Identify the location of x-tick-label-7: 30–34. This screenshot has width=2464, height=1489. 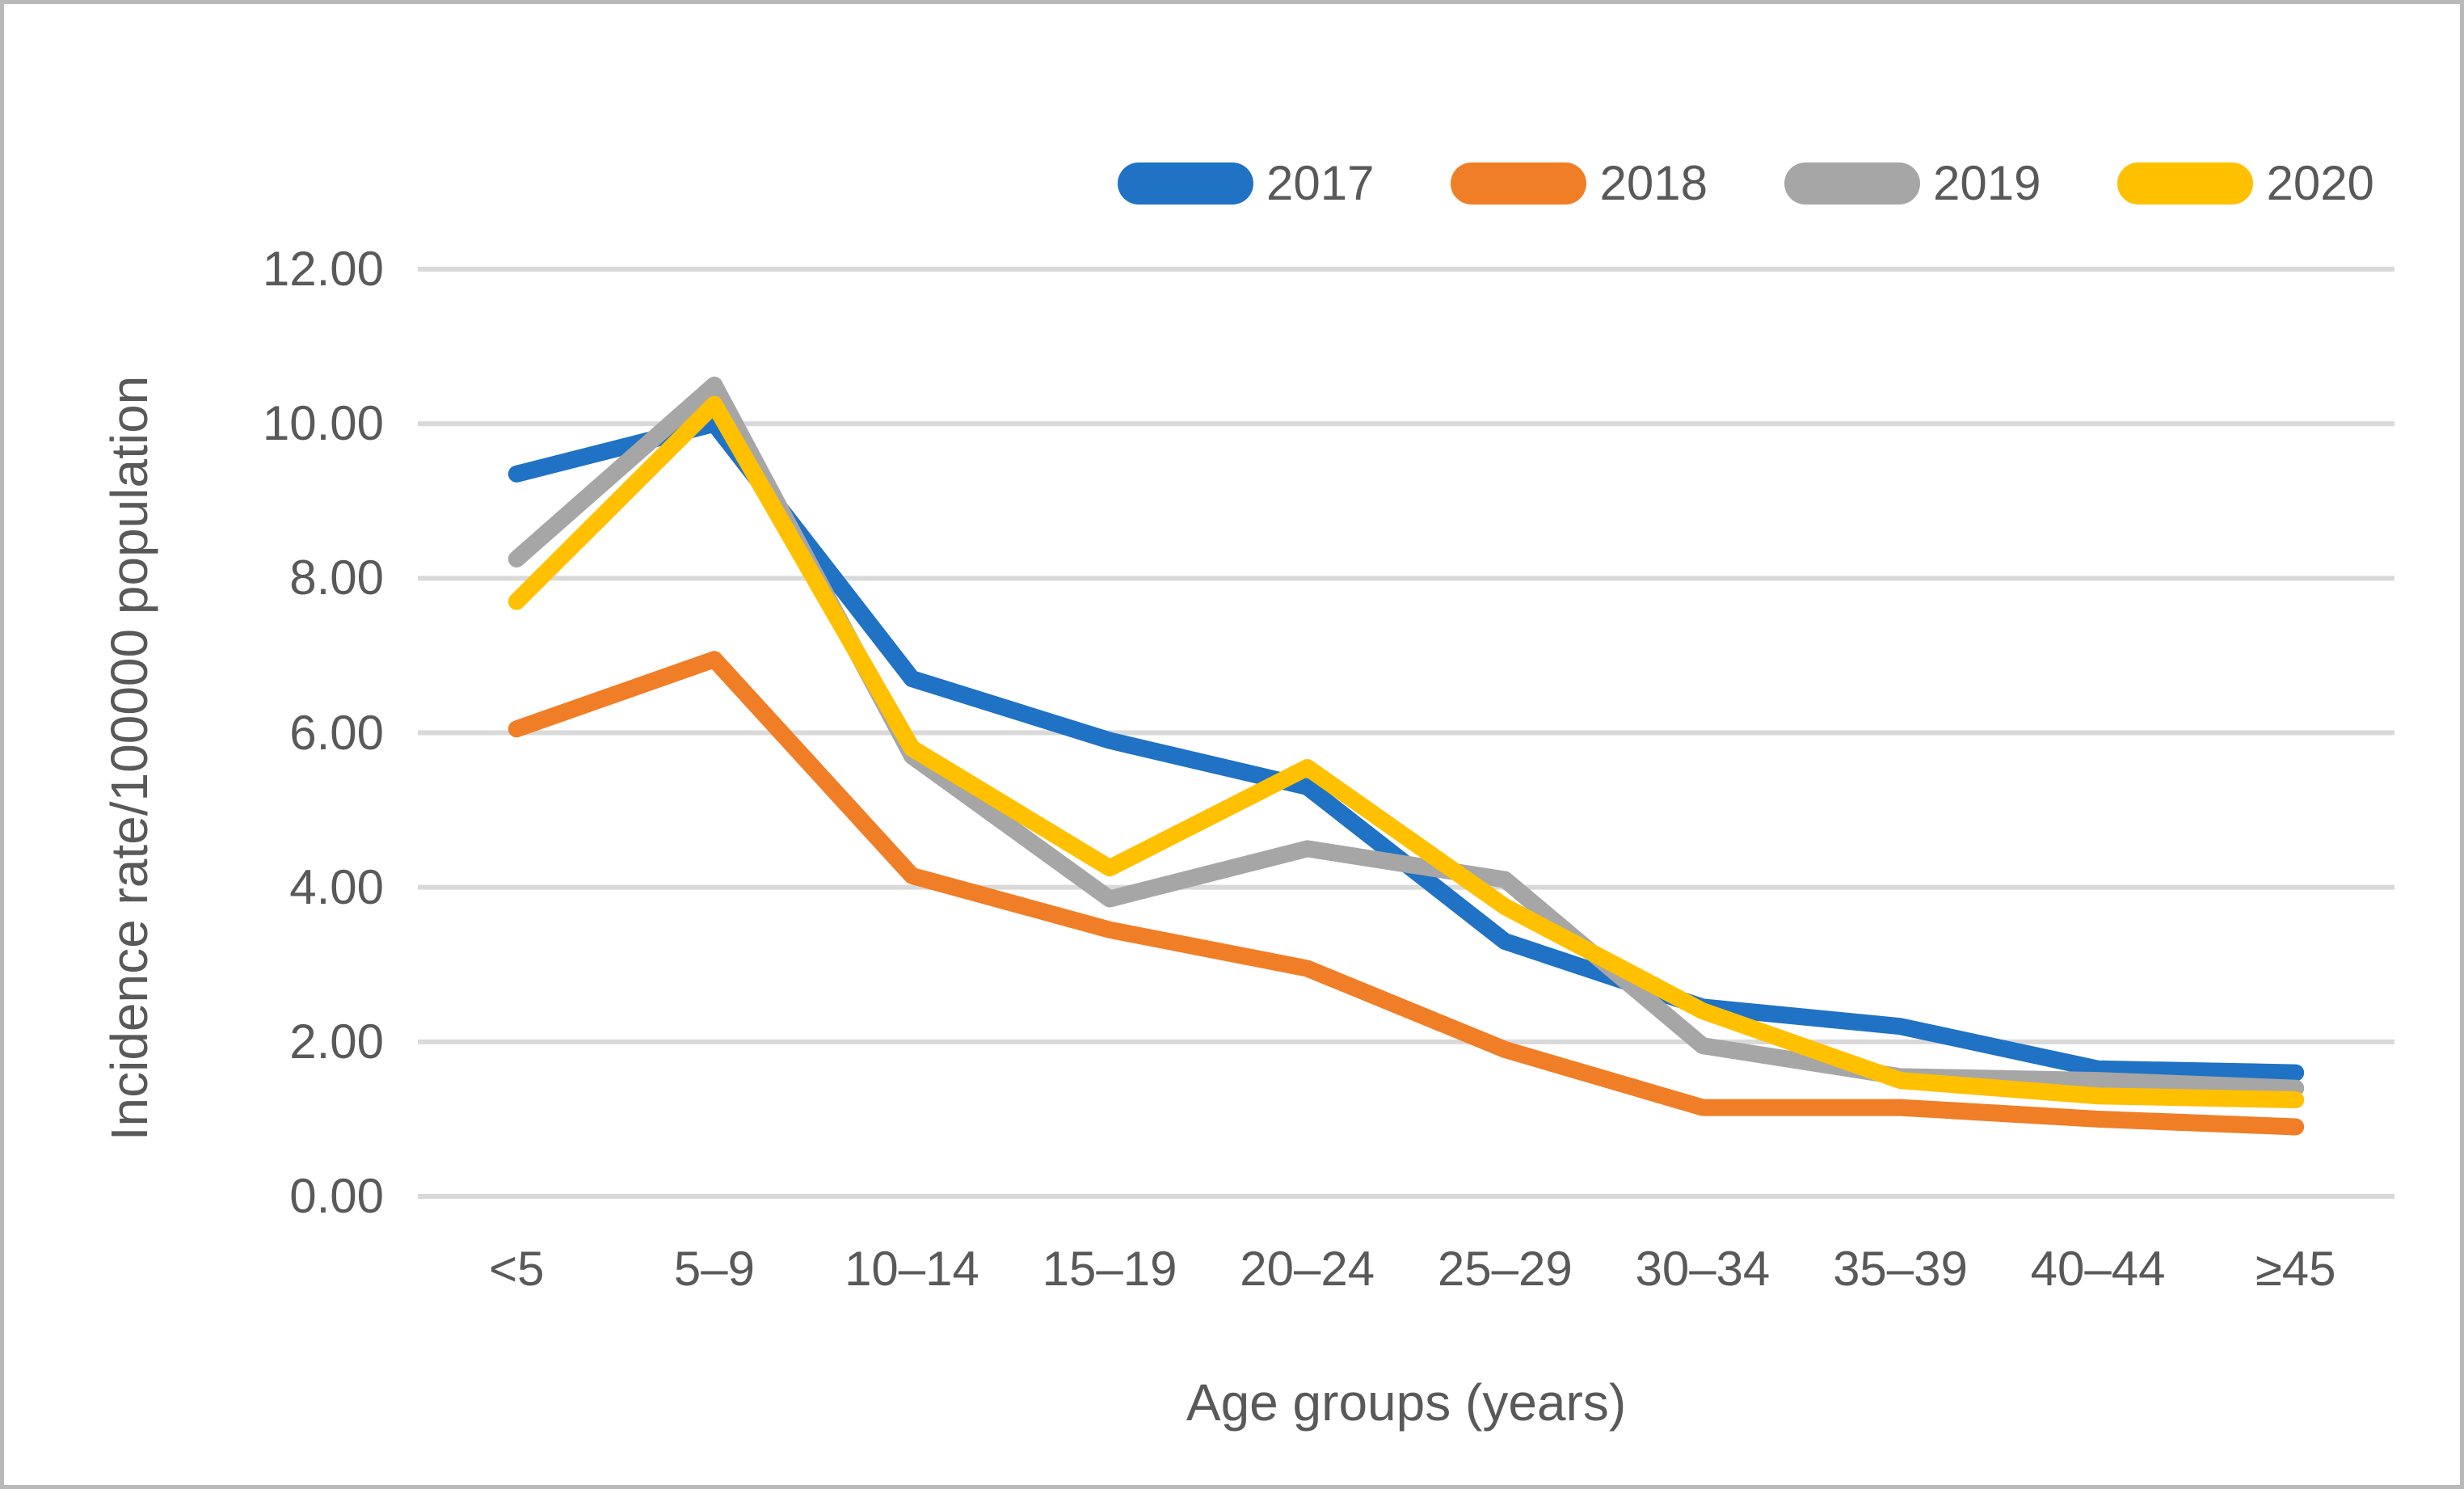
(1703, 1269).